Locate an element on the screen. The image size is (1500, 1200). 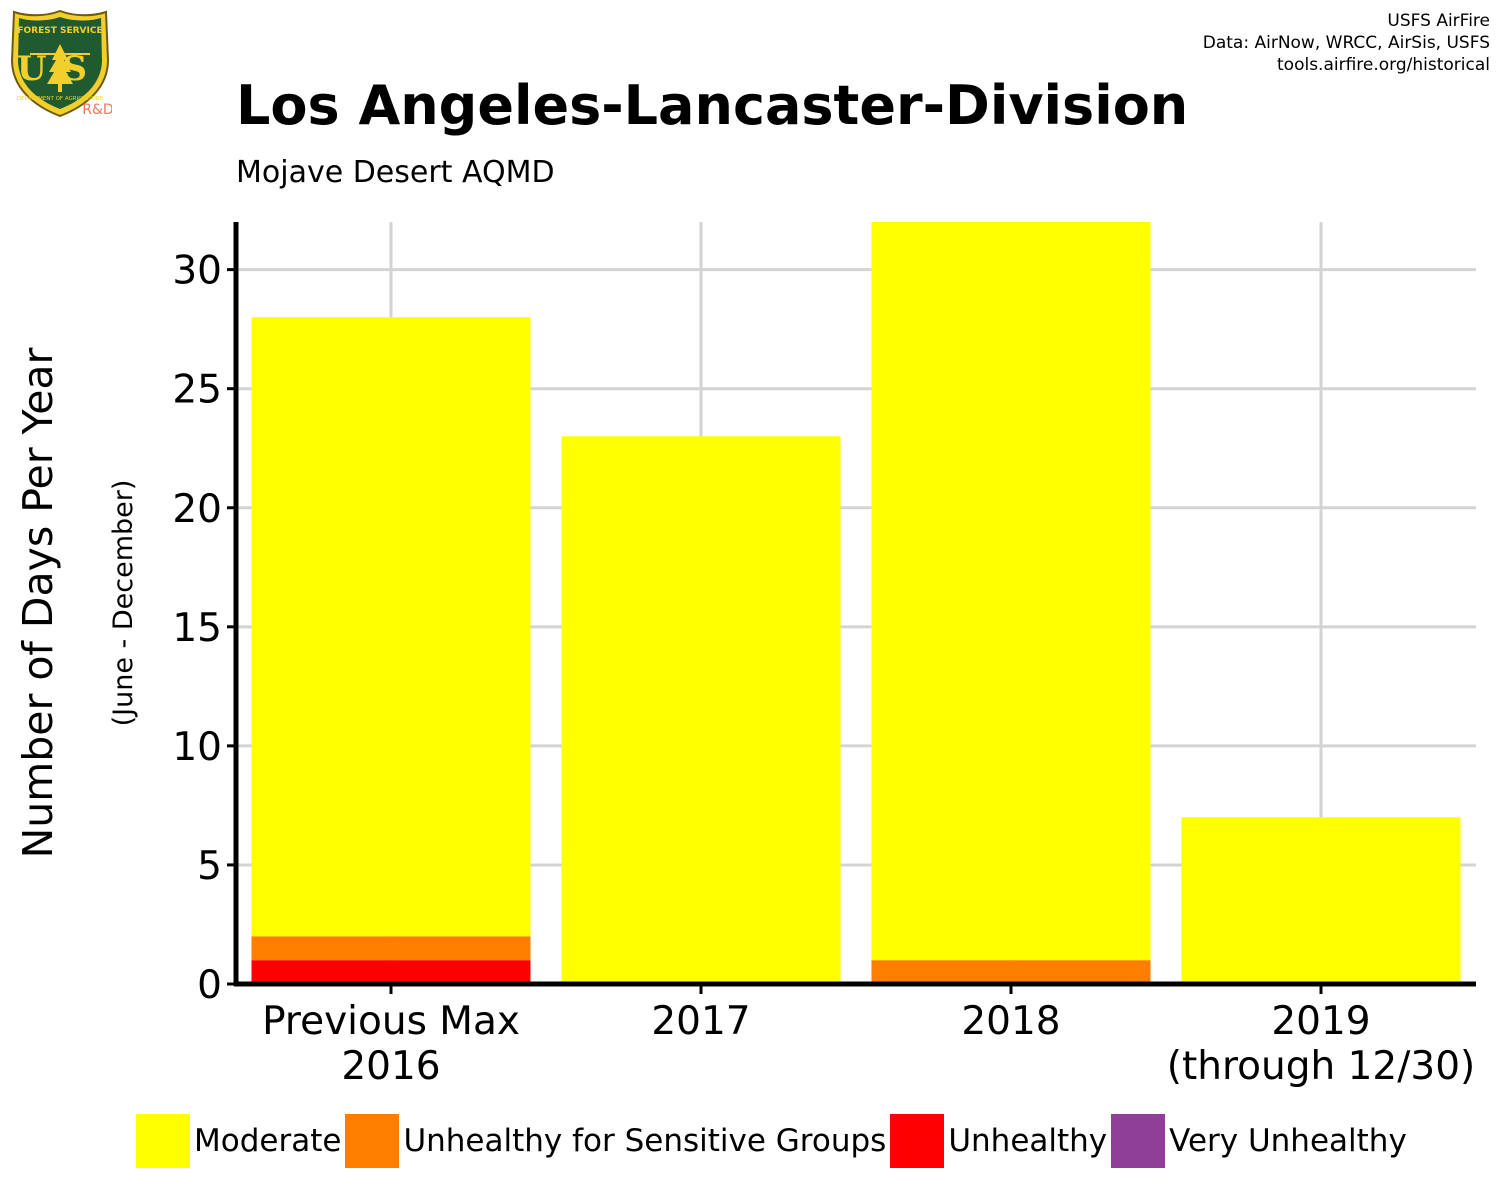
legend-label: Moderate is located at coordinates (268, 1141).